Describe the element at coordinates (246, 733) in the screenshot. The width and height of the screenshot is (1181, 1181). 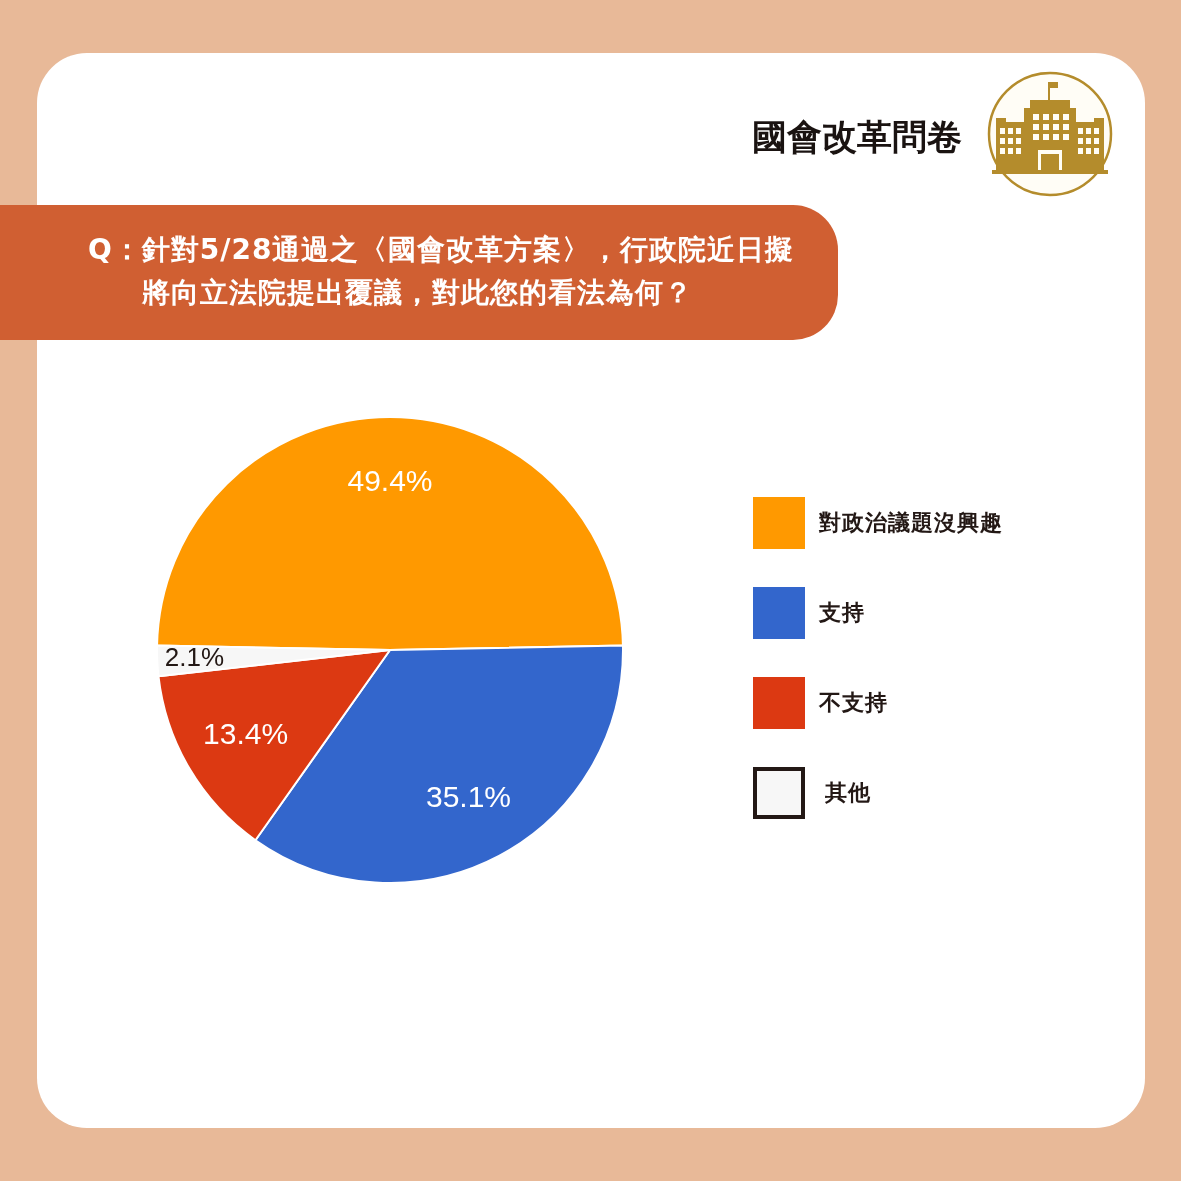
I see `data-label: 13.4%` at that location.